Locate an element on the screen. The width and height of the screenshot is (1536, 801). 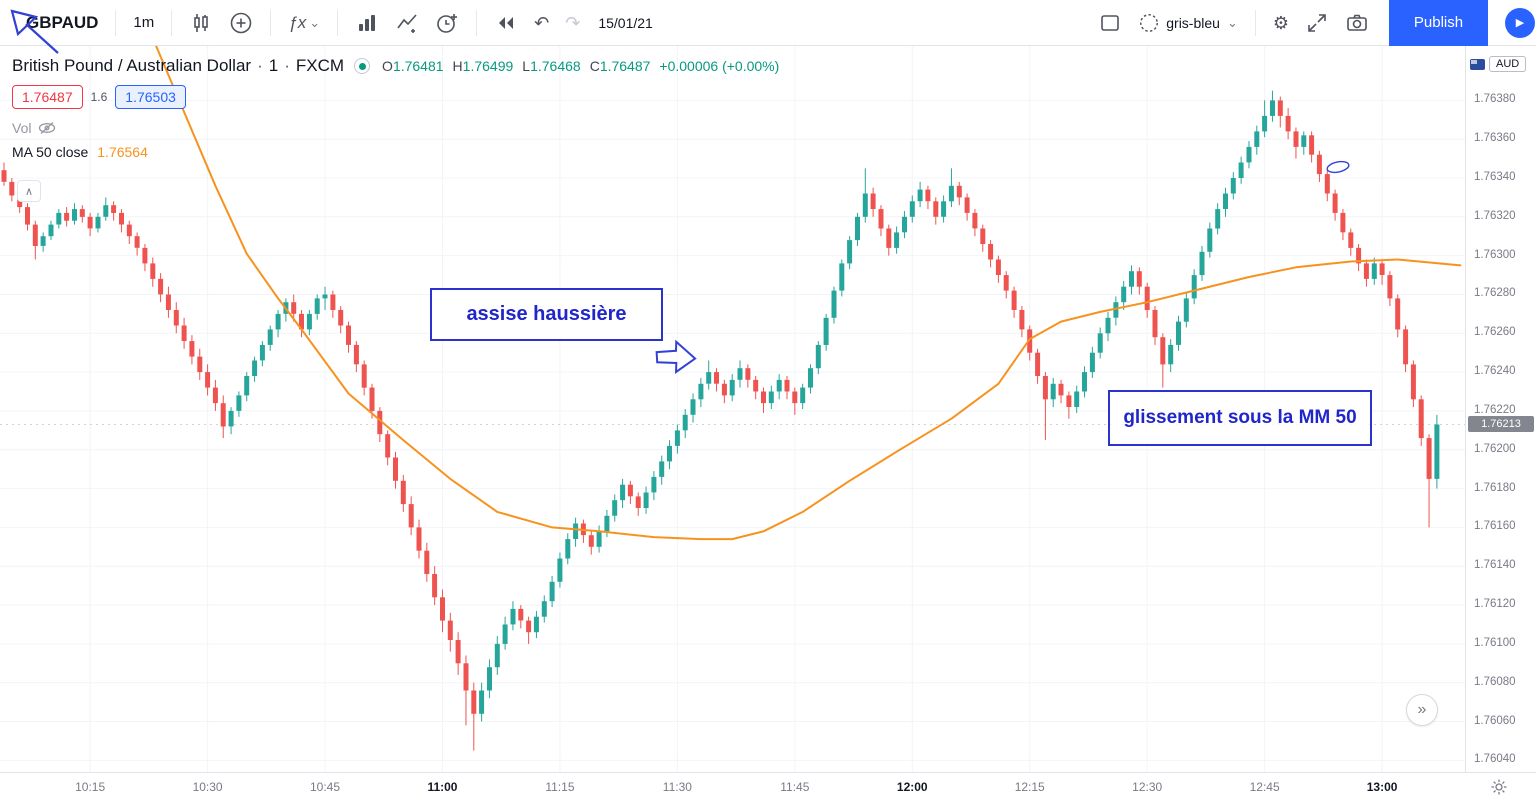
interval-button: 1m is located at coordinates (144, 22).